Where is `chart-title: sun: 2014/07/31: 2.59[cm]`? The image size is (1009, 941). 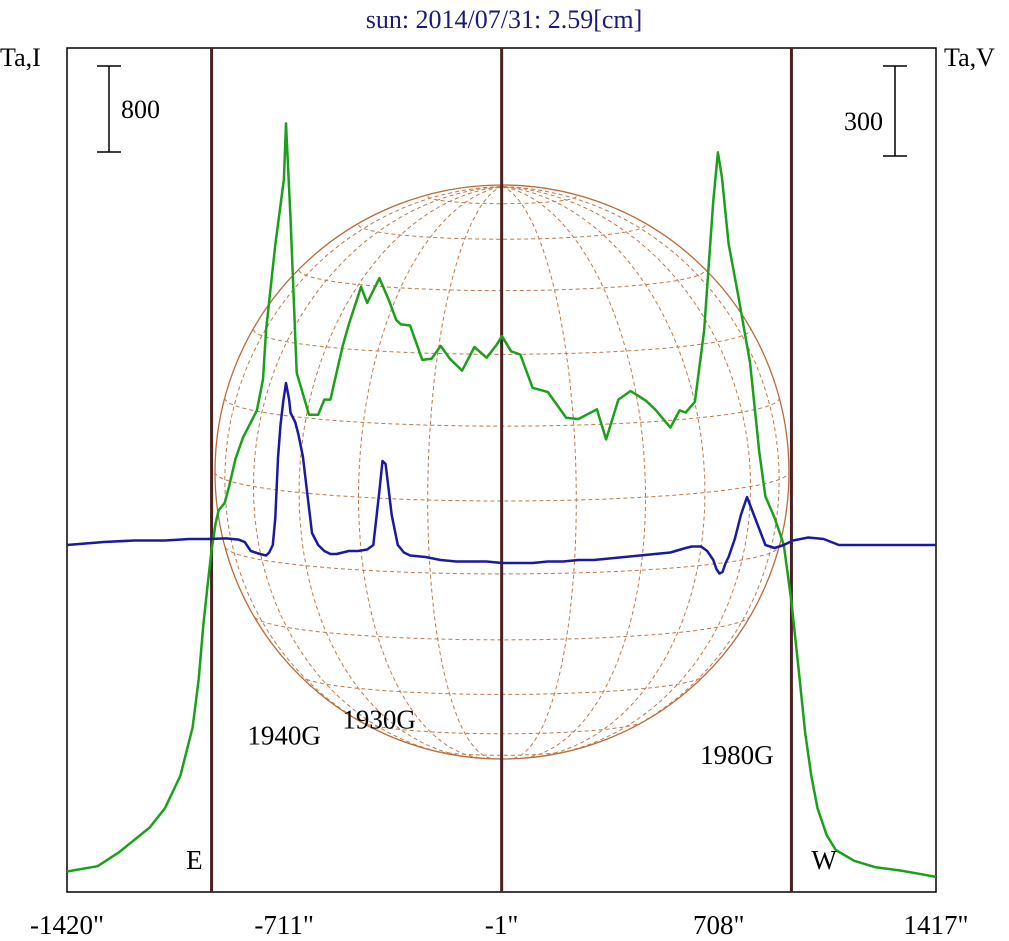 chart-title: sun: 2014/07/31: 2.59[cm] is located at coordinates (504, 19).